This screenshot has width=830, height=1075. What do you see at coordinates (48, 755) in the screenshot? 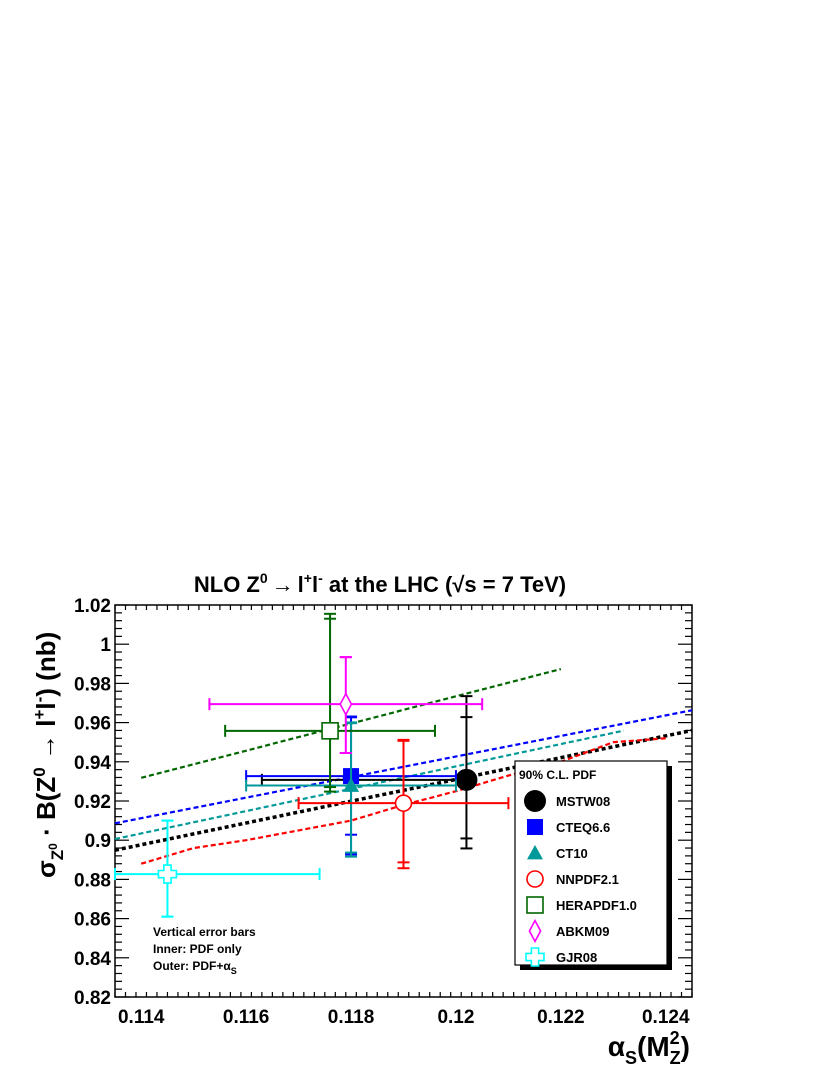
I see `y-axis-label: σZ0 · B(Z0 → l+l-) (nb)` at bounding box center [48, 755].